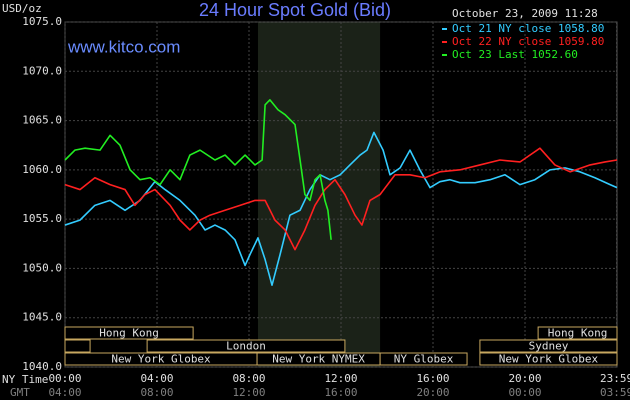 This screenshot has width=630, height=400. I want to click on x-axis-label: NY Time, so click(25, 379).